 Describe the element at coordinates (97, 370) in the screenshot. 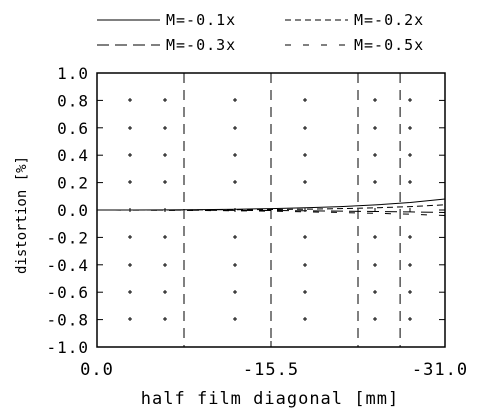

I see `x-tick-label: 0.0` at that location.